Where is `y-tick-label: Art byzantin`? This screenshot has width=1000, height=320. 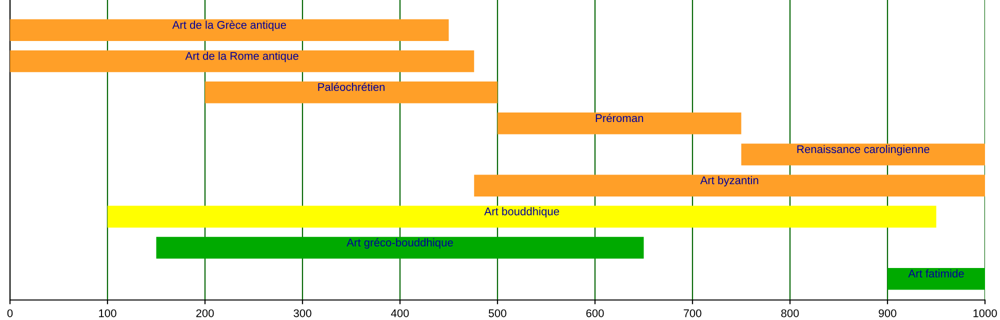
y-tick-label: Art byzantin is located at coordinates (729, 181).